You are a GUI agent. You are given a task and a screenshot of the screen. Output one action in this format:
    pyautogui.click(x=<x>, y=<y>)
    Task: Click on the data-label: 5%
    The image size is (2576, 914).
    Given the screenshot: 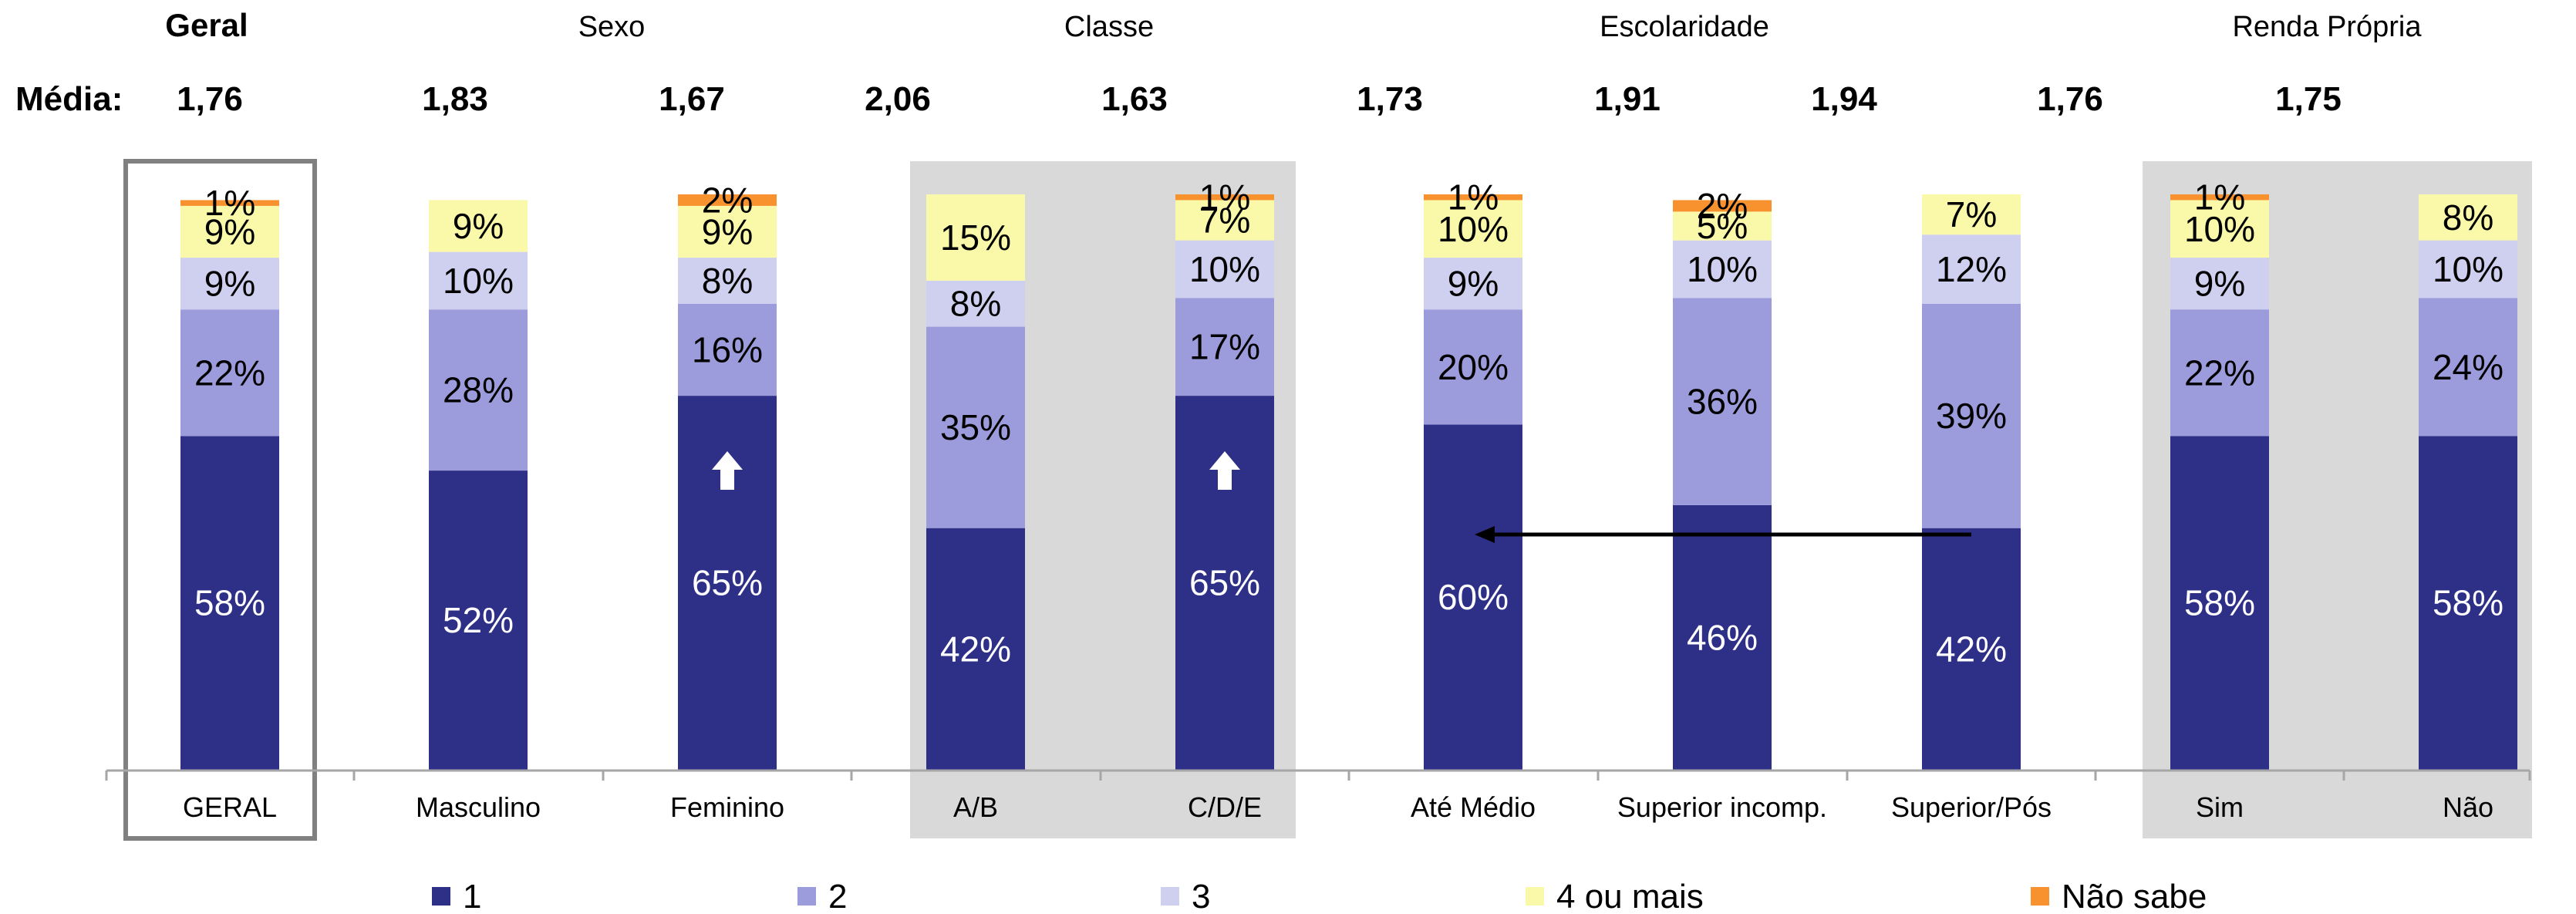 What is the action you would take?
    pyautogui.click(x=1722, y=226)
    